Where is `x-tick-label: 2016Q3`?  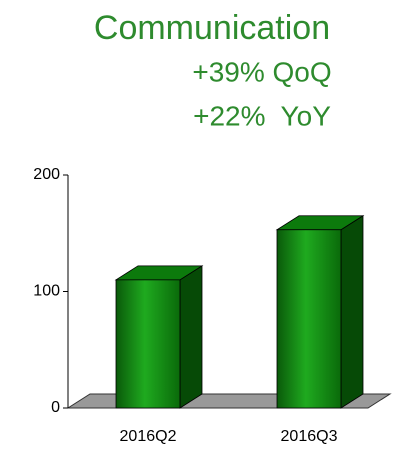
x-tick-label: 2016Q3 is located at coordinates (309, 436).